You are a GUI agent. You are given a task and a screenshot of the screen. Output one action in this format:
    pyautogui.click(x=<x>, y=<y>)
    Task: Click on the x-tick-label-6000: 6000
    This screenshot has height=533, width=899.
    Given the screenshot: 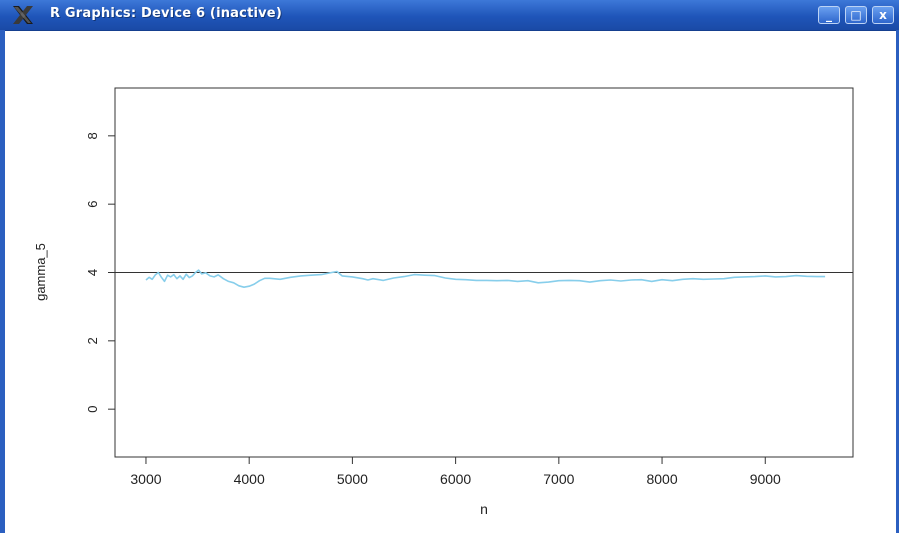 What is the action you would take?
    pyautogui.click(x=455, y=479)
    